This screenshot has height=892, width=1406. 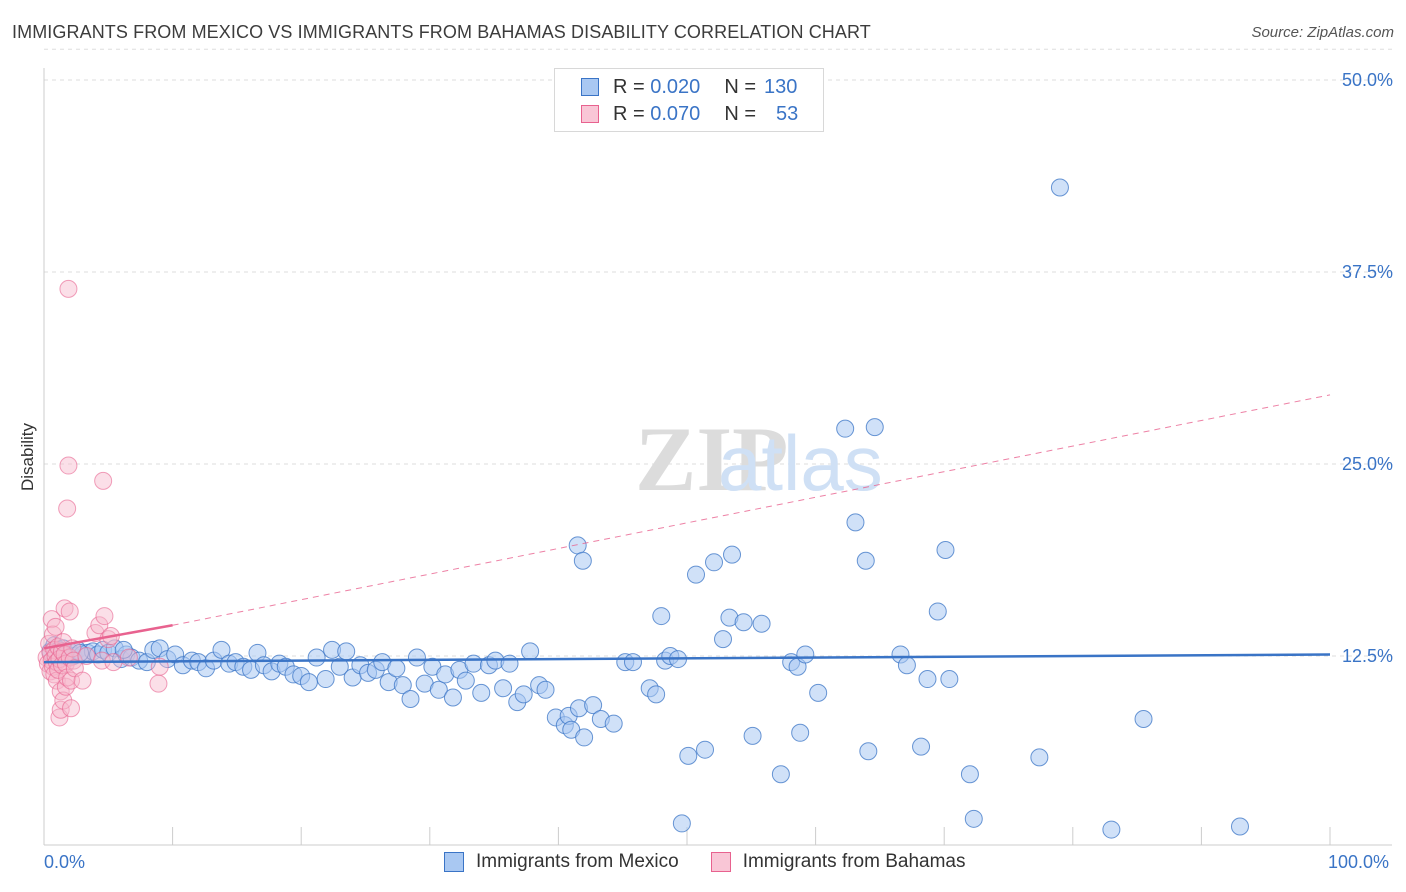 I want to click on watermark-zip: ZIP, so click(x=711, y=459).